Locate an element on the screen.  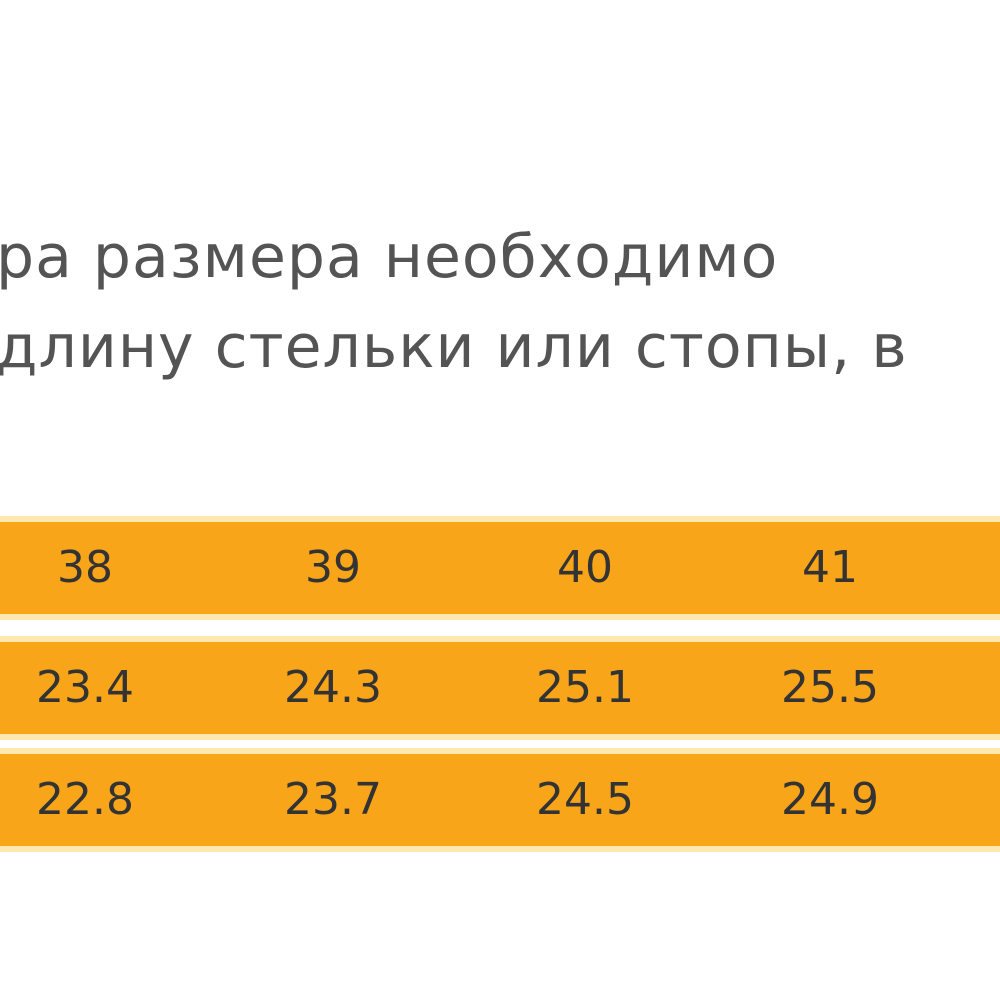
table-row: 38 39 40 41 is located at coordinates (500, 568).